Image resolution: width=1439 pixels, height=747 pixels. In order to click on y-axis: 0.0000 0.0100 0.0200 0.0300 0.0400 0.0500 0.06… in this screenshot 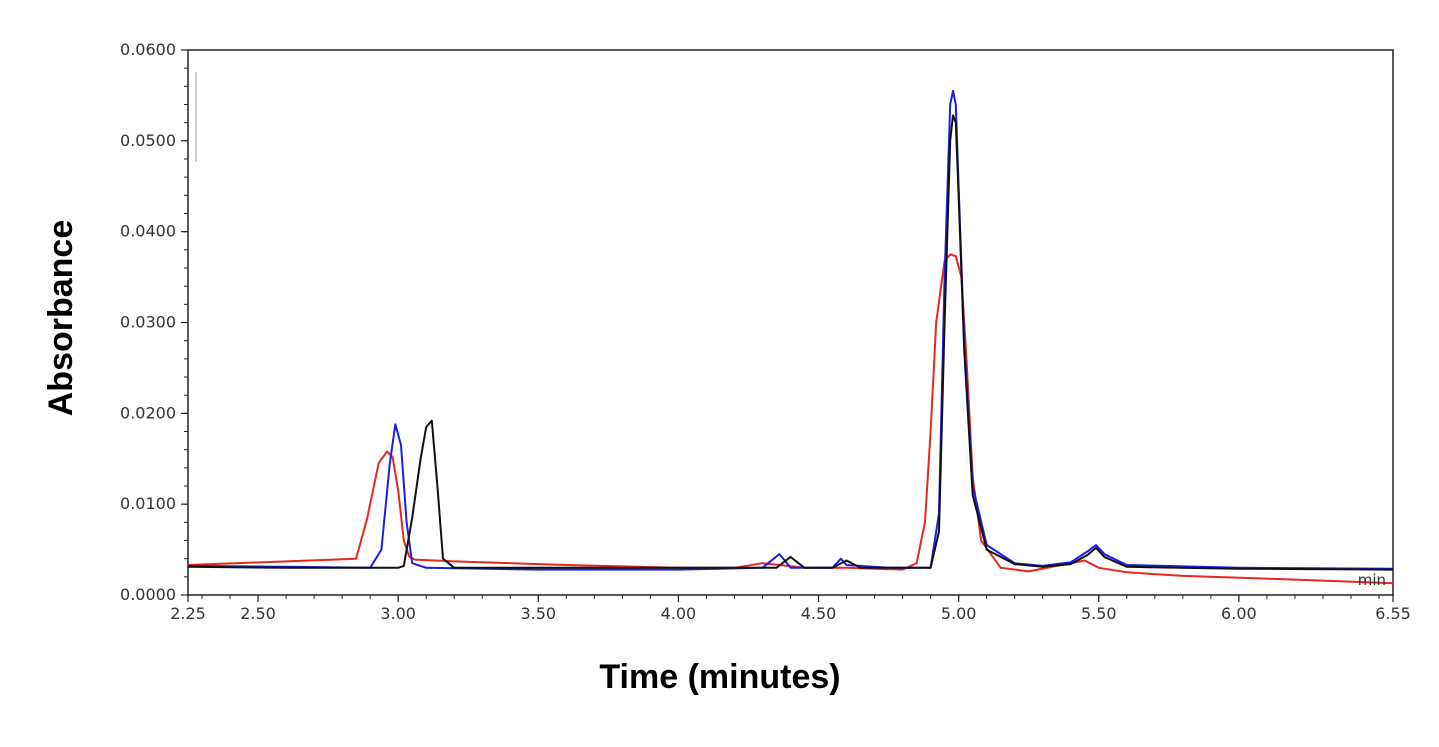, I will do `click(154, 322)`.